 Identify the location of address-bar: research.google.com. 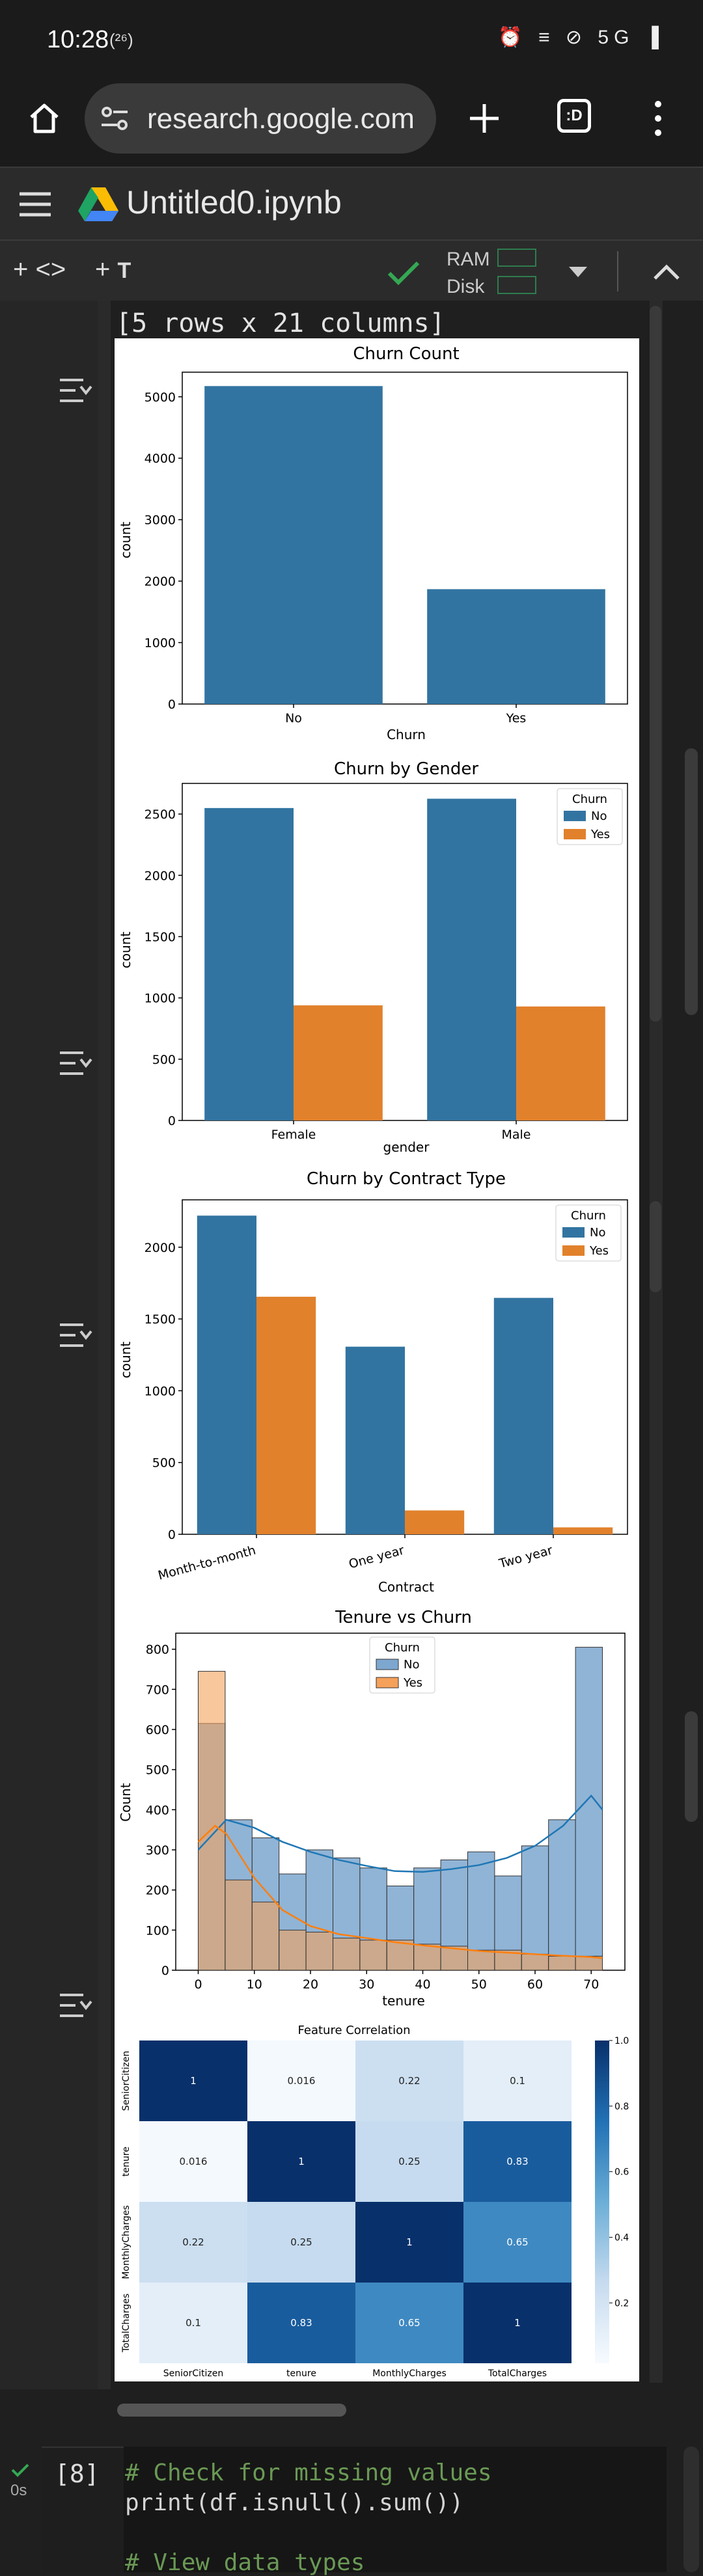
(260, 118).